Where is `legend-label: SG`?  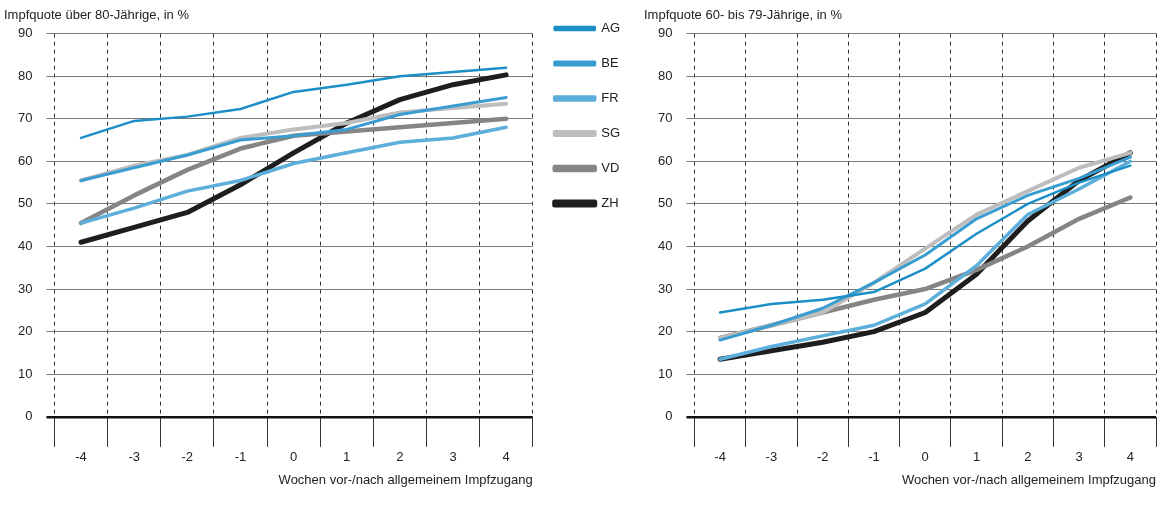
legend-label: SG is located at coordinates (611, 133).